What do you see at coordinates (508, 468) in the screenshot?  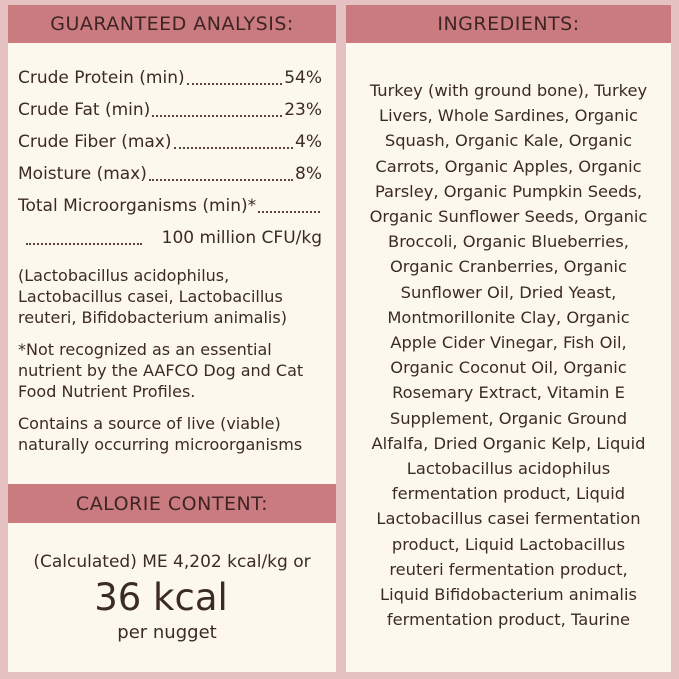 I see `ingredient-line: Lactobacillus acidophilus` at bounding box center [508, 468].